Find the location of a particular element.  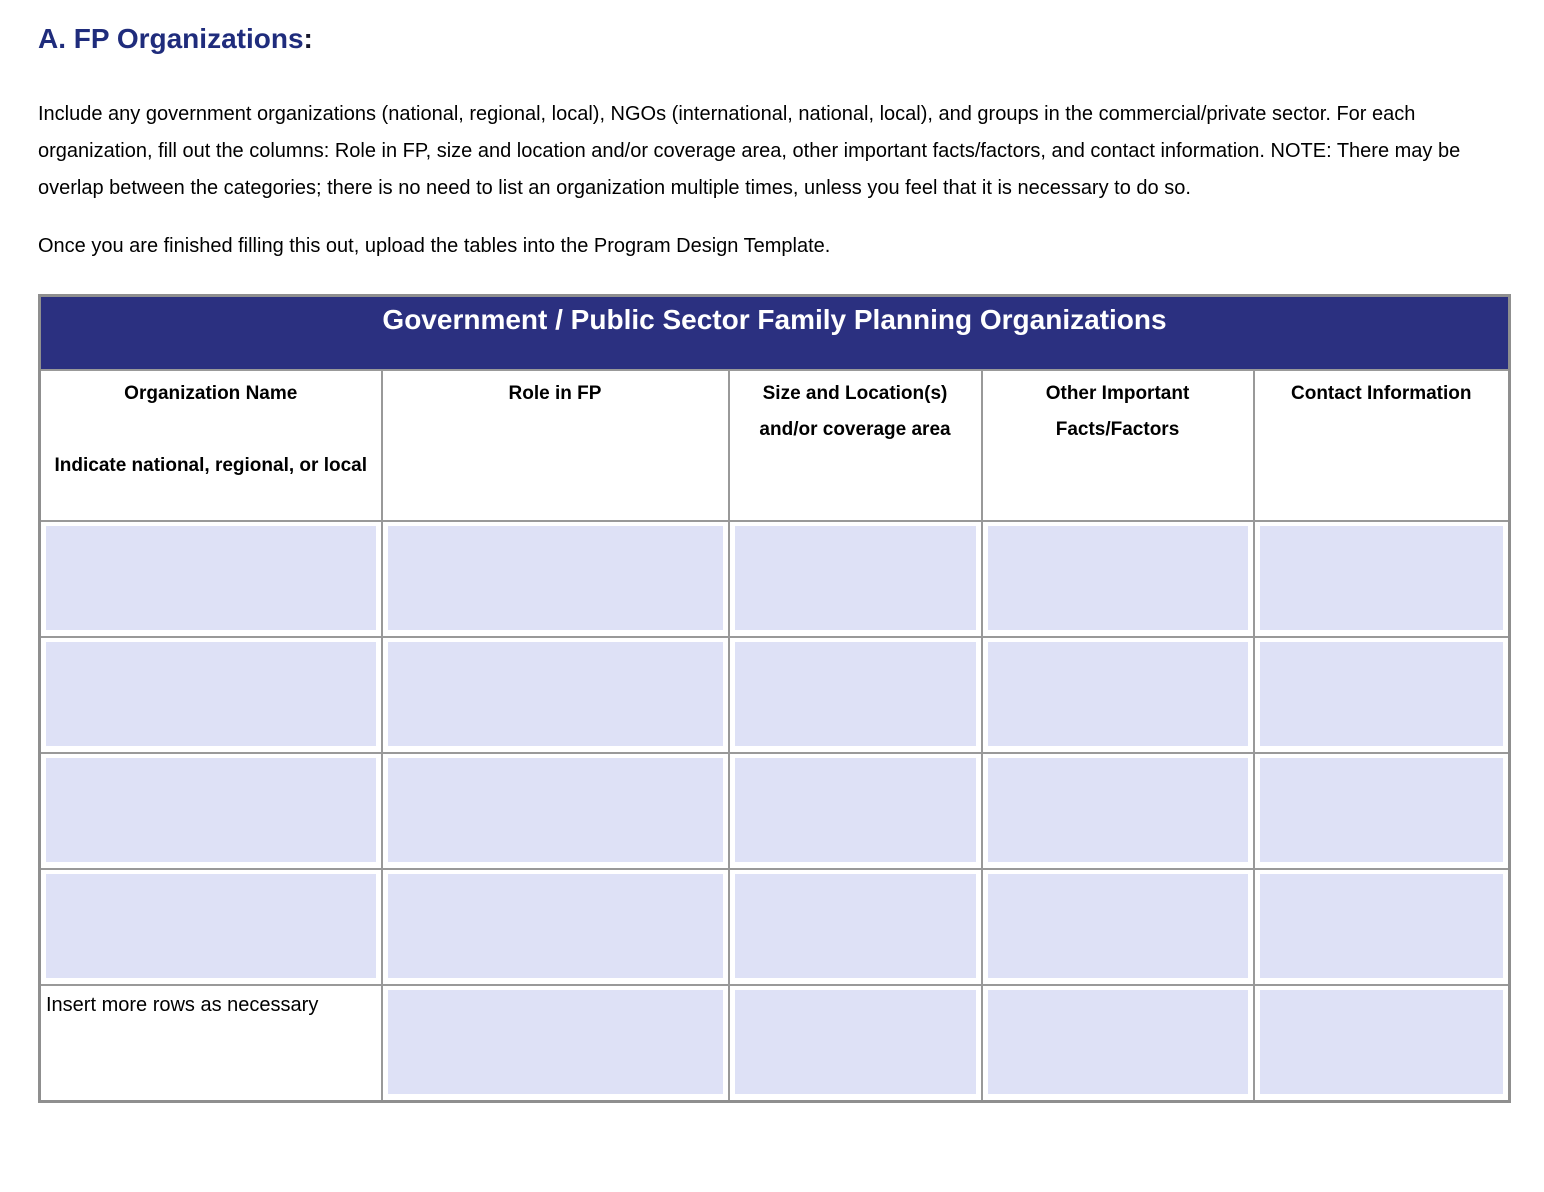

page-title-colon: : is located at coordinates (308, 38).